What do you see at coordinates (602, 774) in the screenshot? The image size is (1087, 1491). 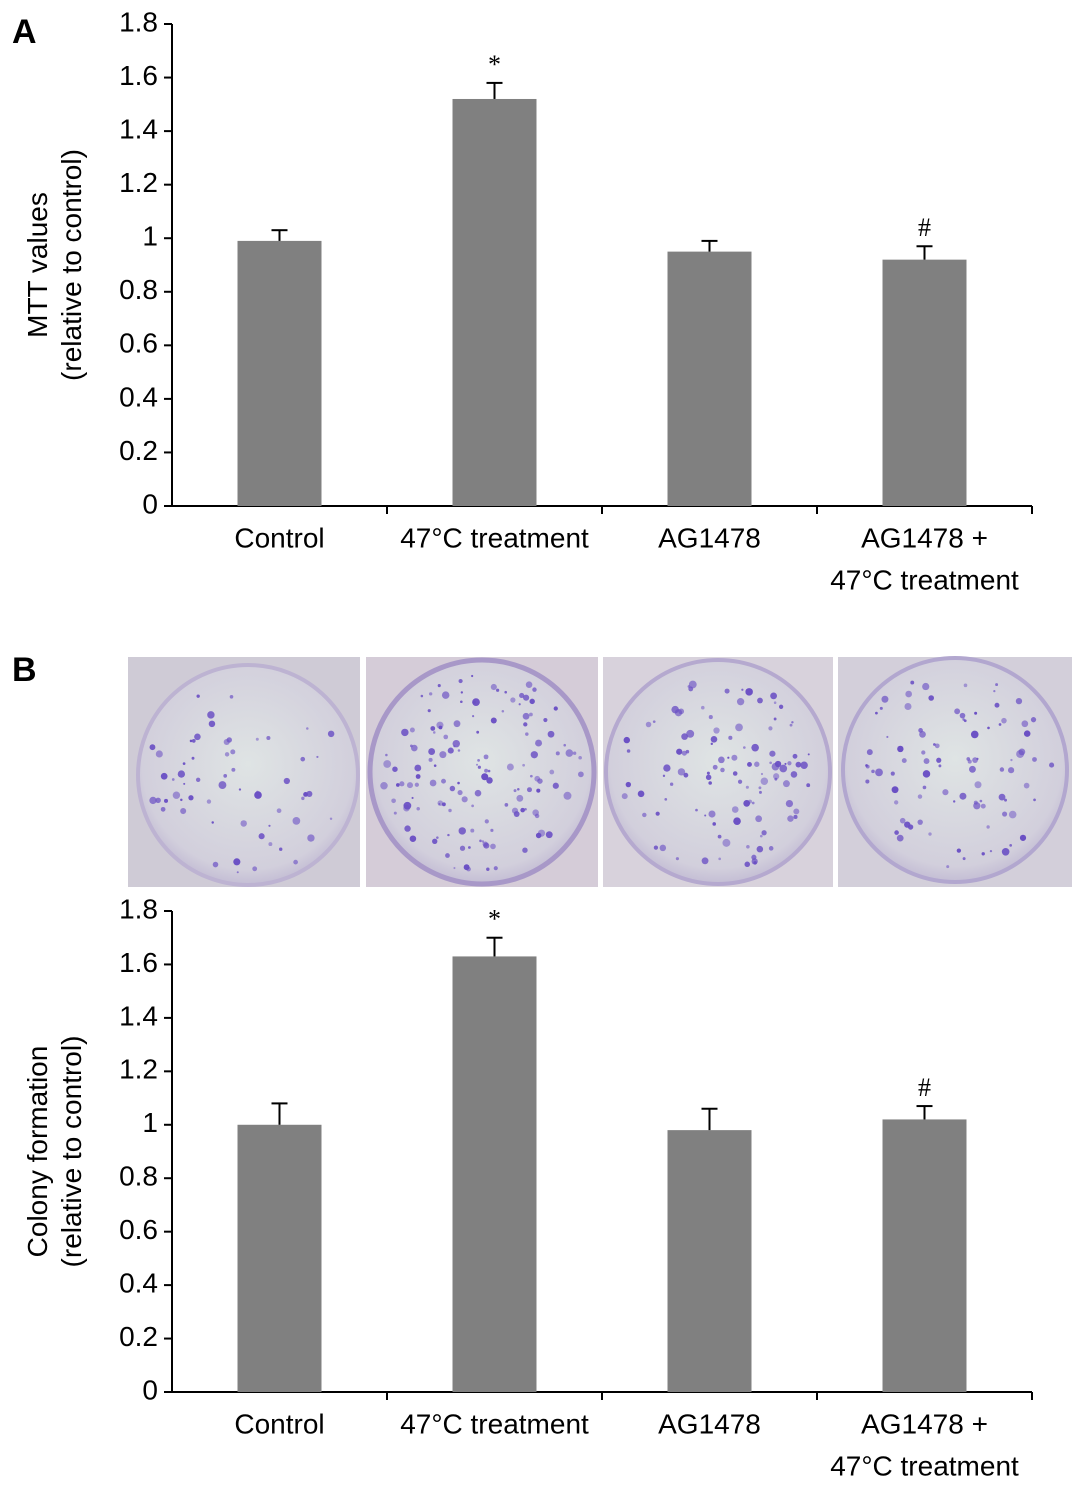 I see `colonies` at bounding box center [602, 774].